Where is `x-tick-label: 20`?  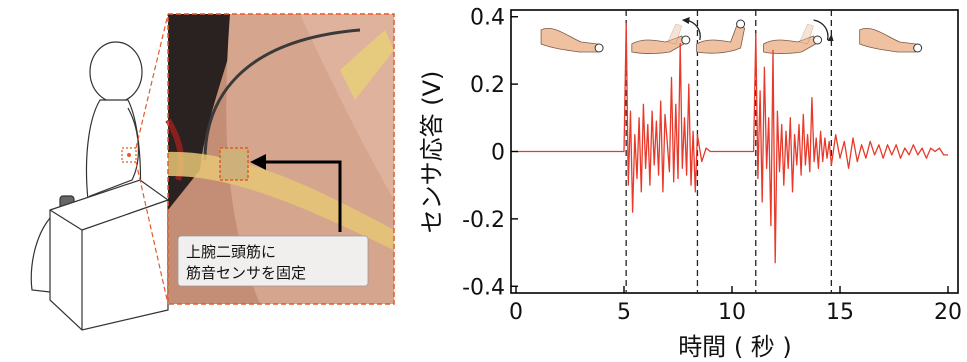 x-tick-label: 20 is located at coordinates (948, 312).